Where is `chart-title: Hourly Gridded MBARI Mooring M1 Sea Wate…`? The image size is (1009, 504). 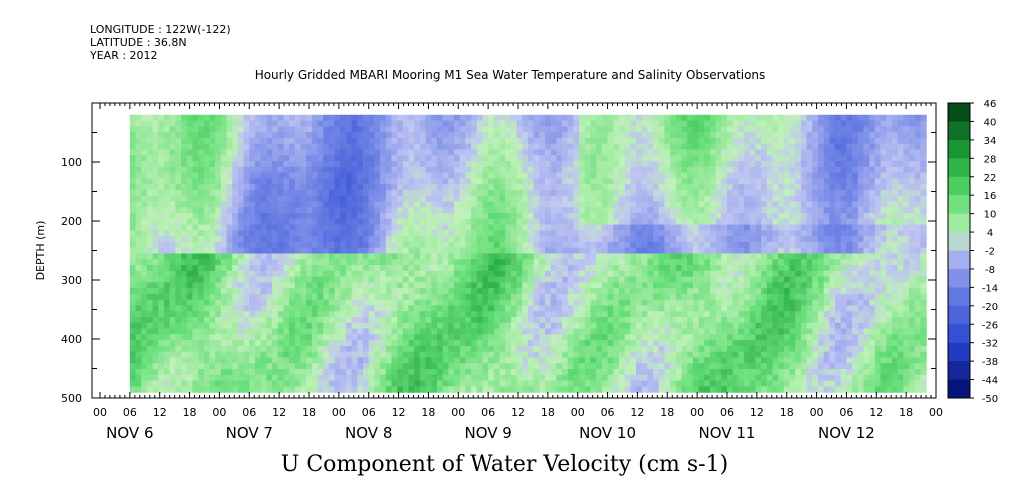 chart-title: Hourly Gridded MBARI Mooring M1 Sea Wate… is located at coordinates (510, 75).